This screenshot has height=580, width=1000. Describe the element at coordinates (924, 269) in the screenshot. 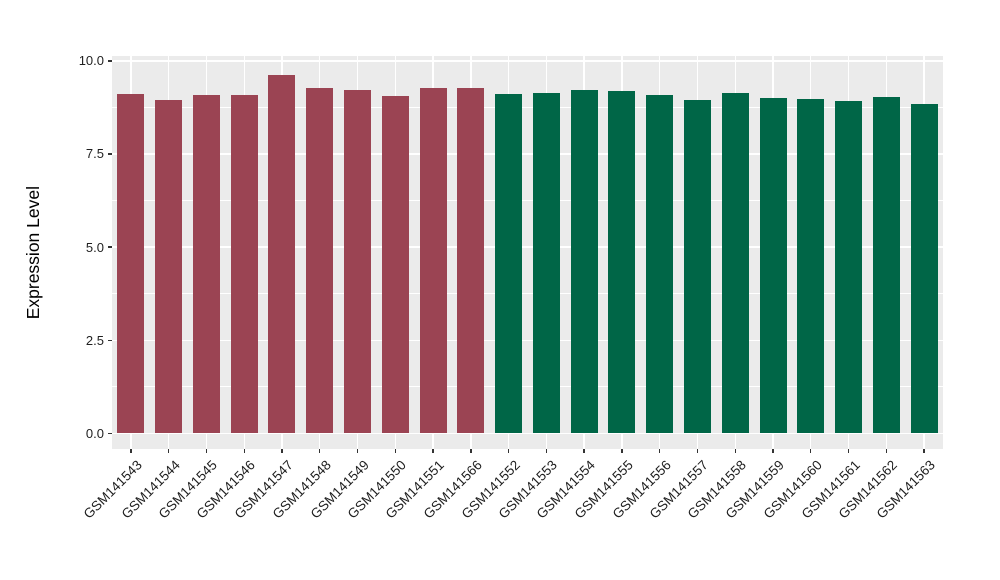

I see `bar-GSM141563` at that location.